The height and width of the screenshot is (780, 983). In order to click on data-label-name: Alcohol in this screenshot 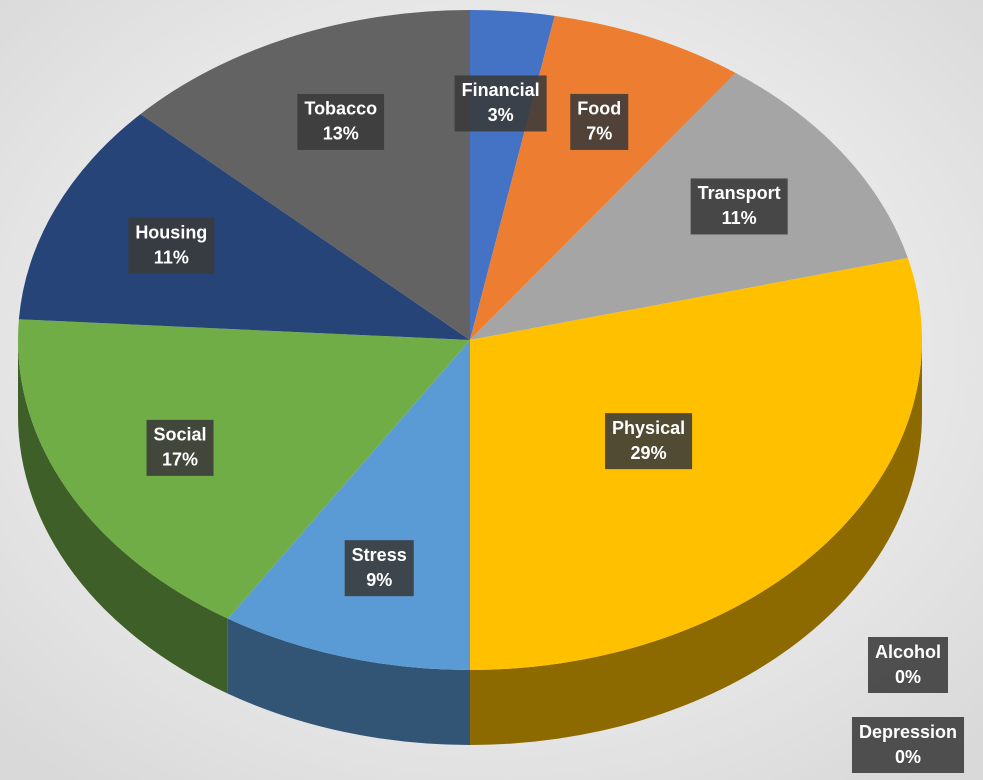, I will do `click(908, 652)`.